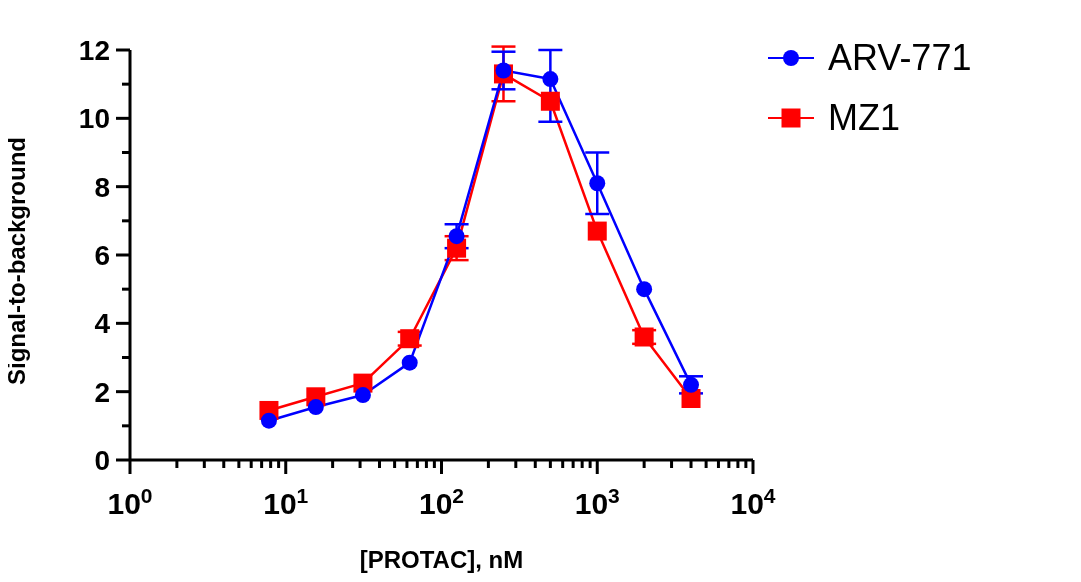  What do you see at coordinates (441, 501) in the screenshot?
I see `x-tick-label: 10$^{2}$` at bounding box center [441, 501].